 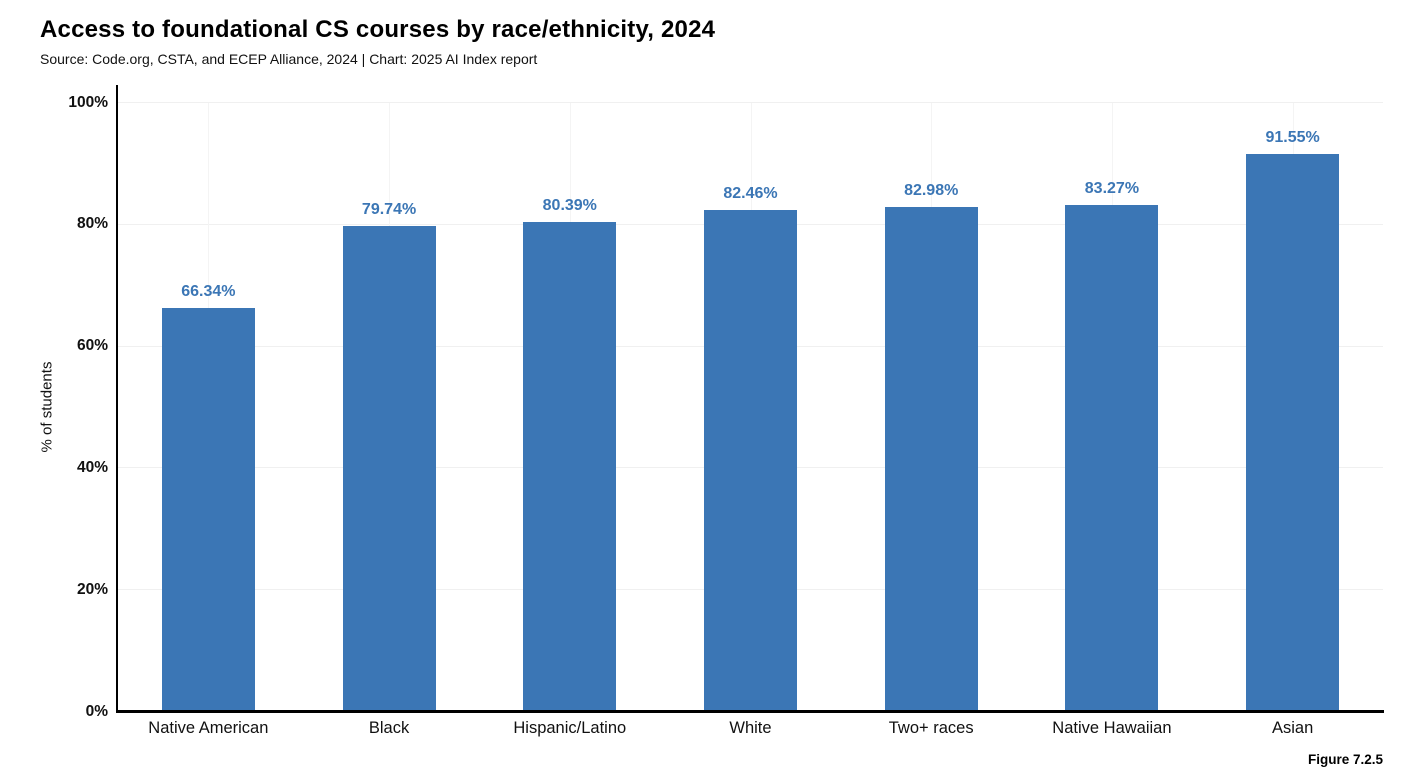 What do you see at coordinates (117, 398) in the screenshot?
I see `y-axis-line` at bounding box center [117, 398].